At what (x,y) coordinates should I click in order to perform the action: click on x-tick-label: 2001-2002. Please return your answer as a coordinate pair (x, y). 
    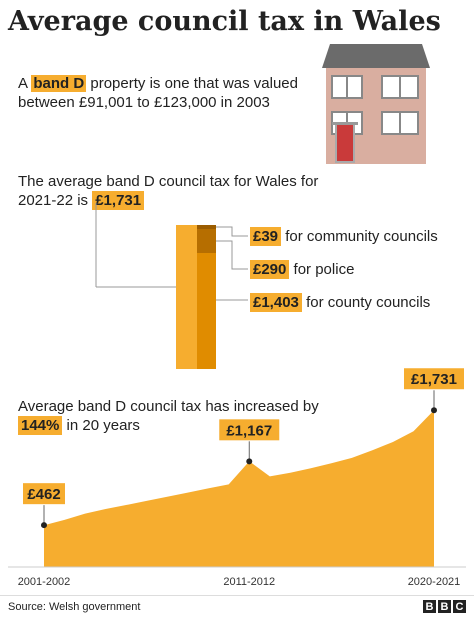
    Looking at the image, I should click on (44, 582).